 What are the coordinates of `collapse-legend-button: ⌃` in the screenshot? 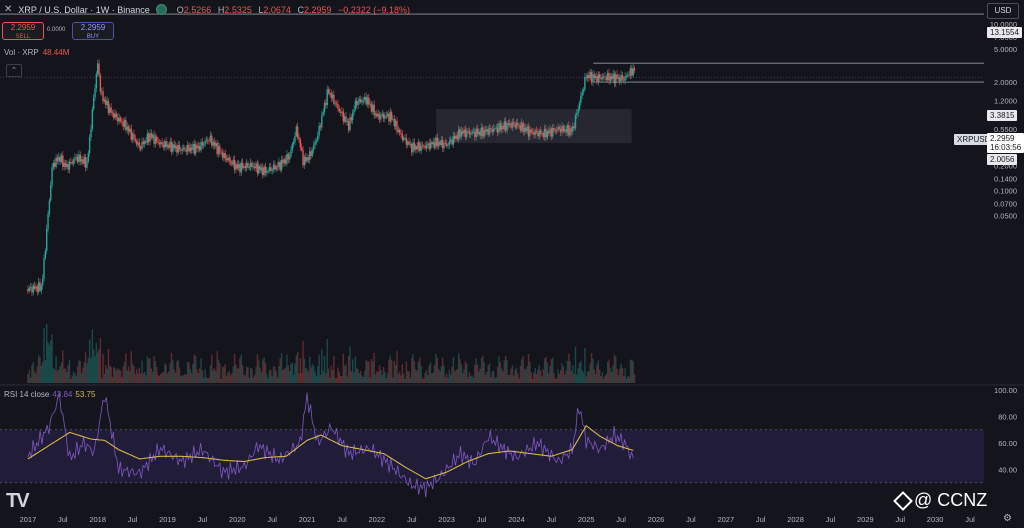 It's located at (14, 70).